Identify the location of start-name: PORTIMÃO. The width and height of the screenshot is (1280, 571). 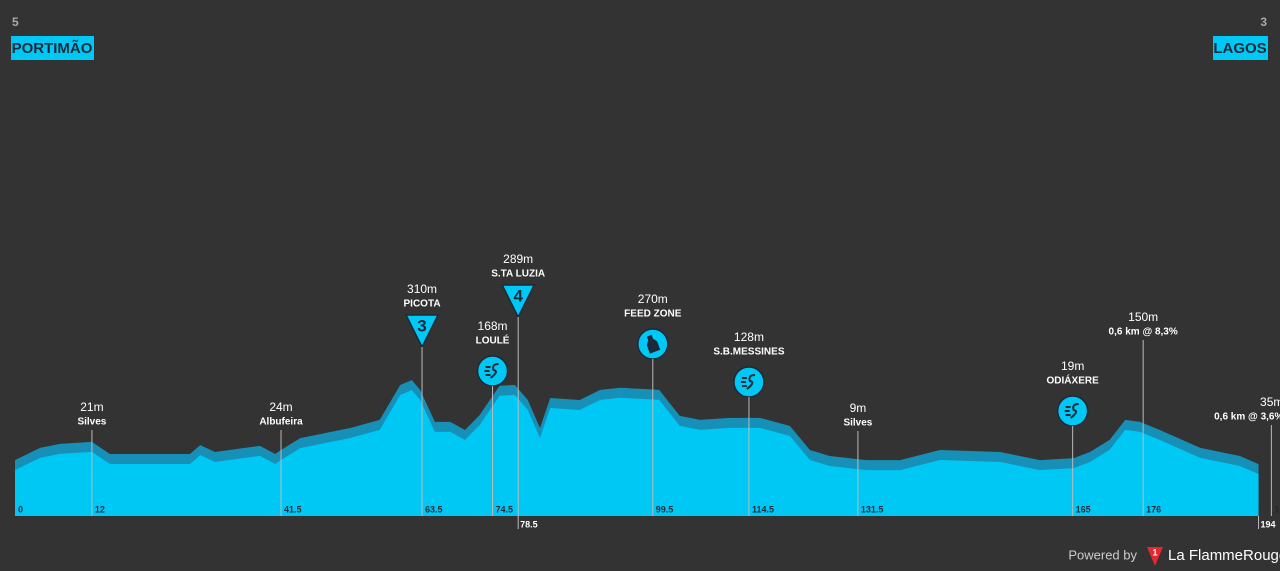
(52, 48).